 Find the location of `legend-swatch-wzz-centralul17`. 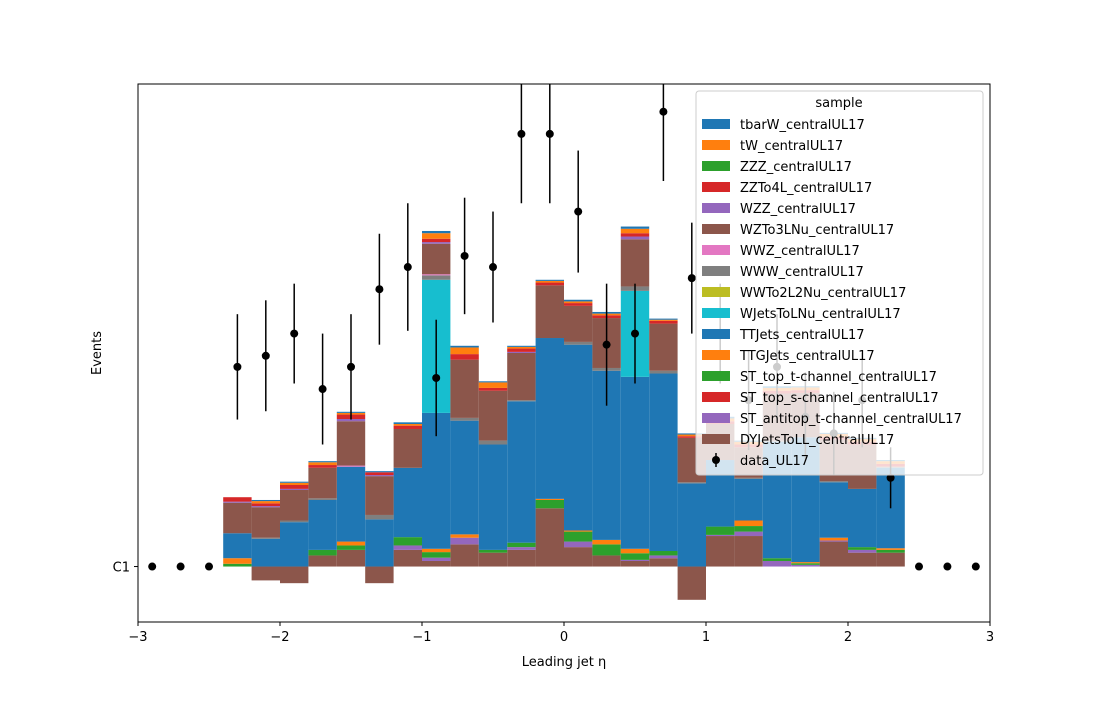

legend-swatch-wzz-centralul17 is located at coordinates (716, 208).